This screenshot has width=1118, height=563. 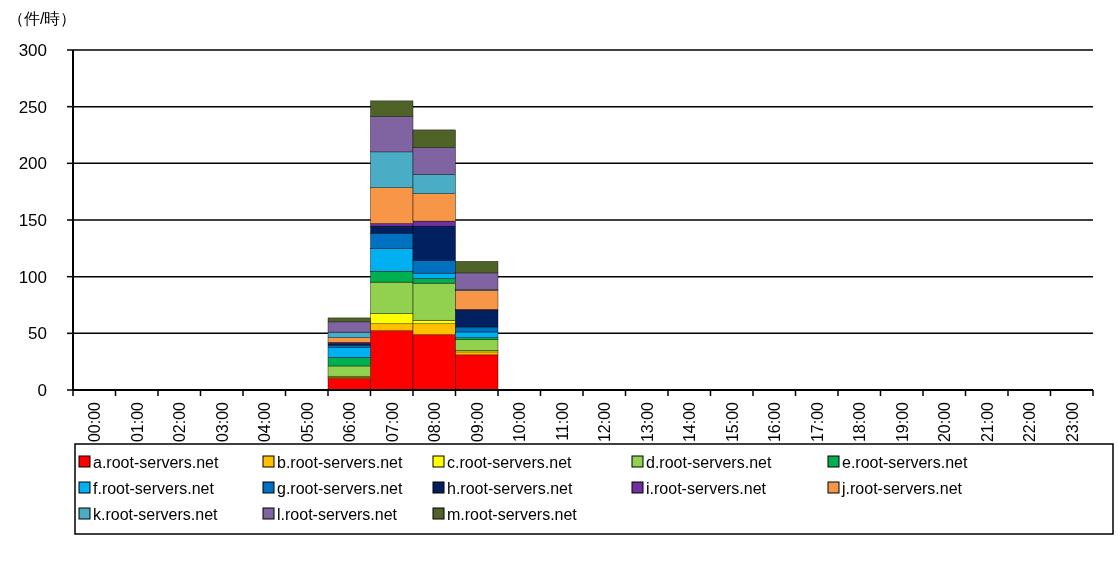 I want to click on legend-label: h.root-servers.net, so click(x=510, y=488).